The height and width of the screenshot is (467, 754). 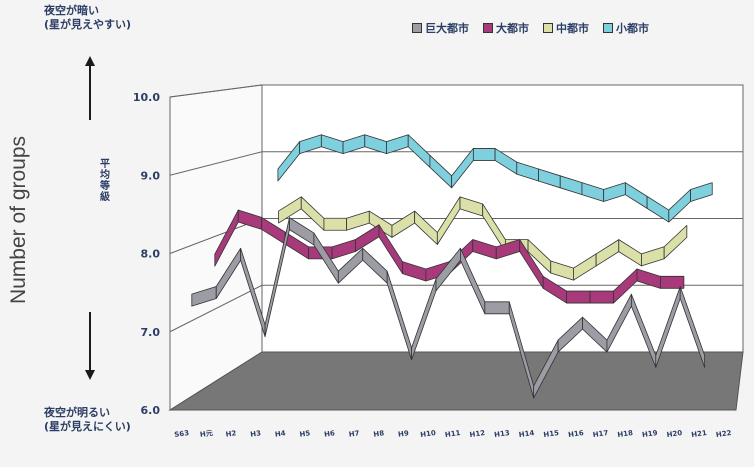 I want to click on x-tick-label: H2, so click(x=231, y=433).